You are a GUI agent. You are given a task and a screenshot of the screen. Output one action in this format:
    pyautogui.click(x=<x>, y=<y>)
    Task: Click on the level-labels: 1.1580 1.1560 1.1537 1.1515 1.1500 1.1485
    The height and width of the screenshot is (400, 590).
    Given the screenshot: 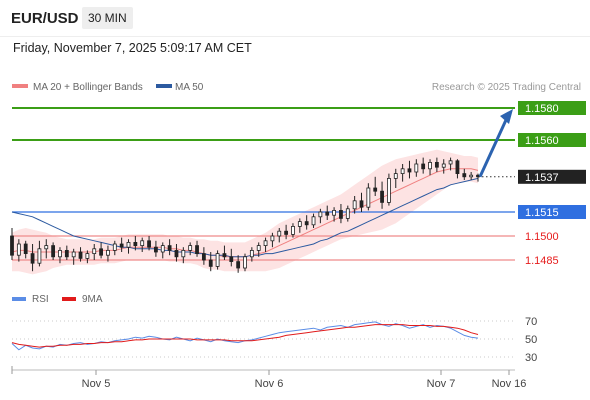 What is the action you would take?
    pyautogui.click(x=552, y=184)
    